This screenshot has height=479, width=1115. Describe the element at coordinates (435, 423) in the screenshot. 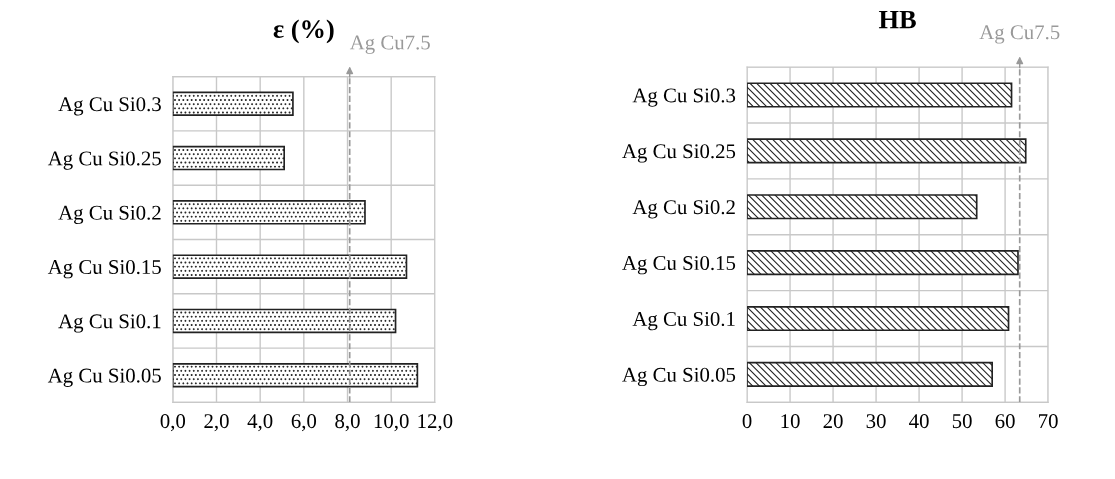

I see `x-tick-label: 12,0` at that location.